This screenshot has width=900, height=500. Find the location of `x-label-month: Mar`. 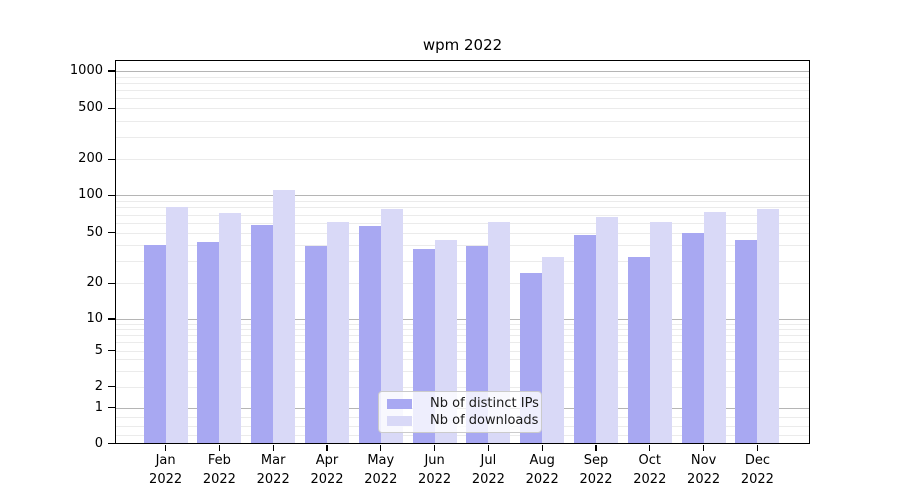

x-label-month: Mar is located at coordinates (273, 460).